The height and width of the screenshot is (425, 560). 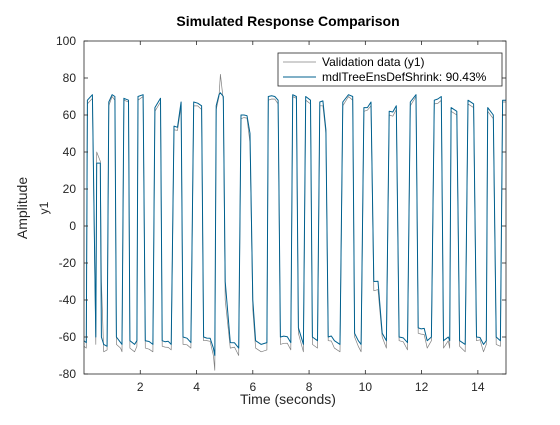 What do you see at coordinates (140, 387) in the screenshot?
I see `x-tick-label: 2` at bounding box center [140, 387].